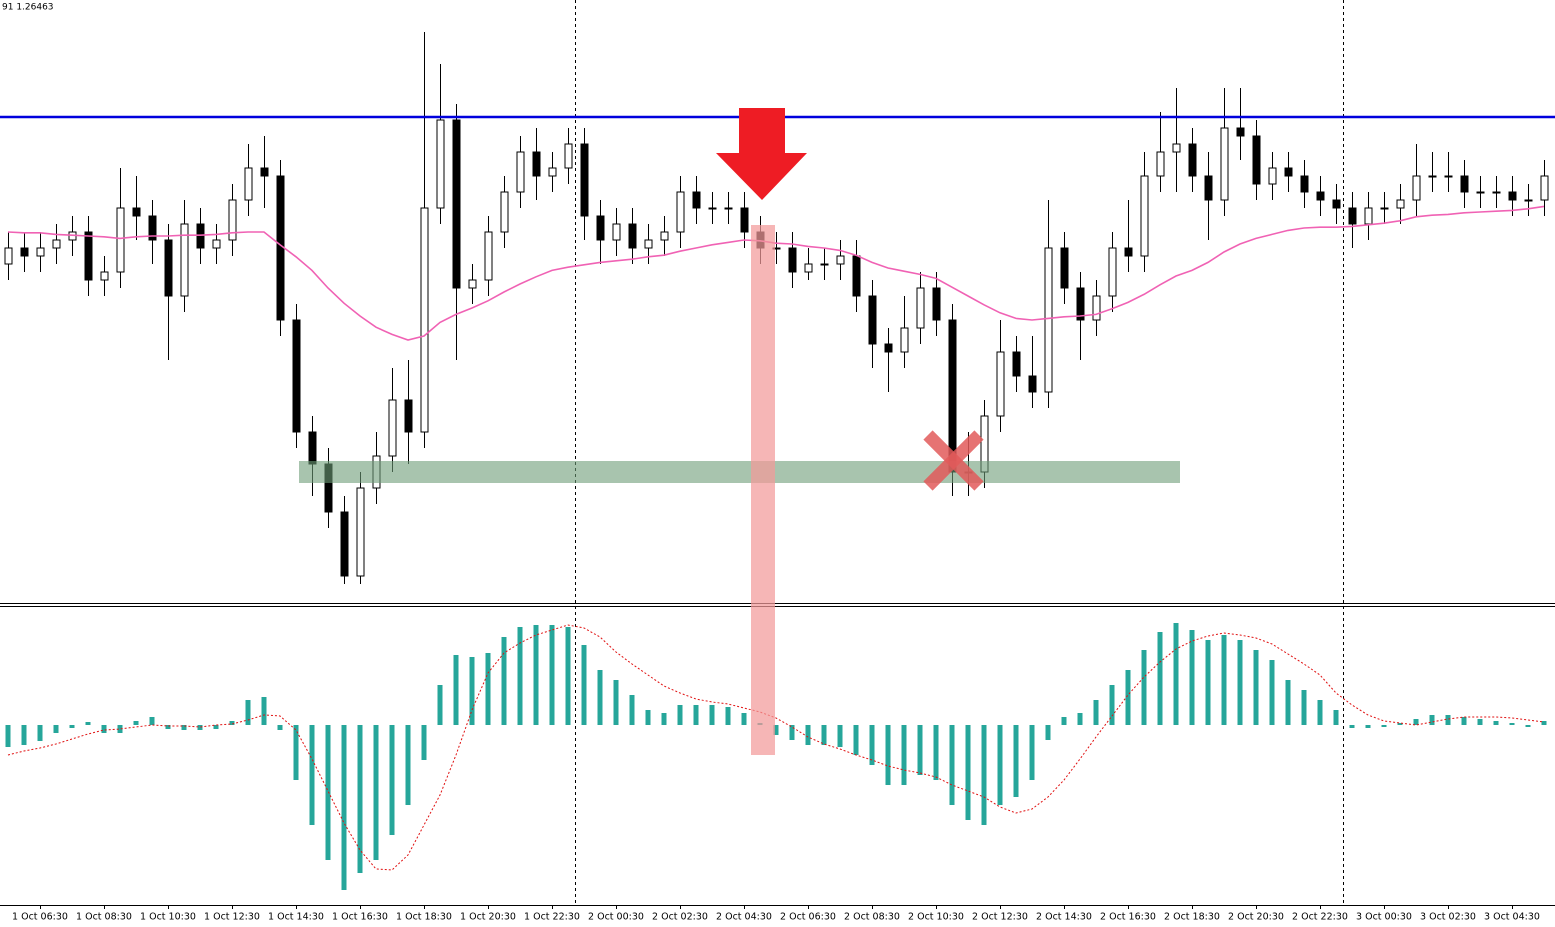  I want to click on x-tick-label: 2 Oct 16:30, so click(1128, 917).